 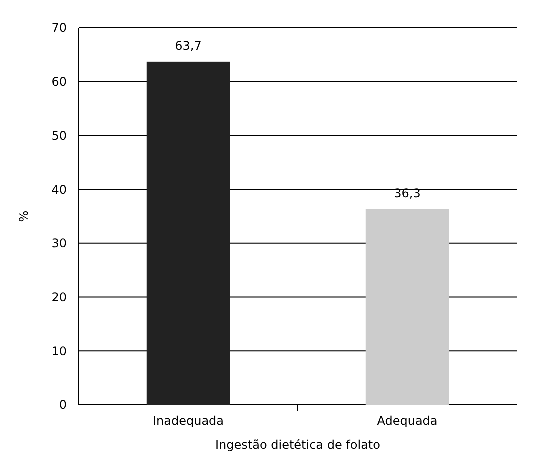 I want to click on y-axis-title: %, so click(x=24, y=216).